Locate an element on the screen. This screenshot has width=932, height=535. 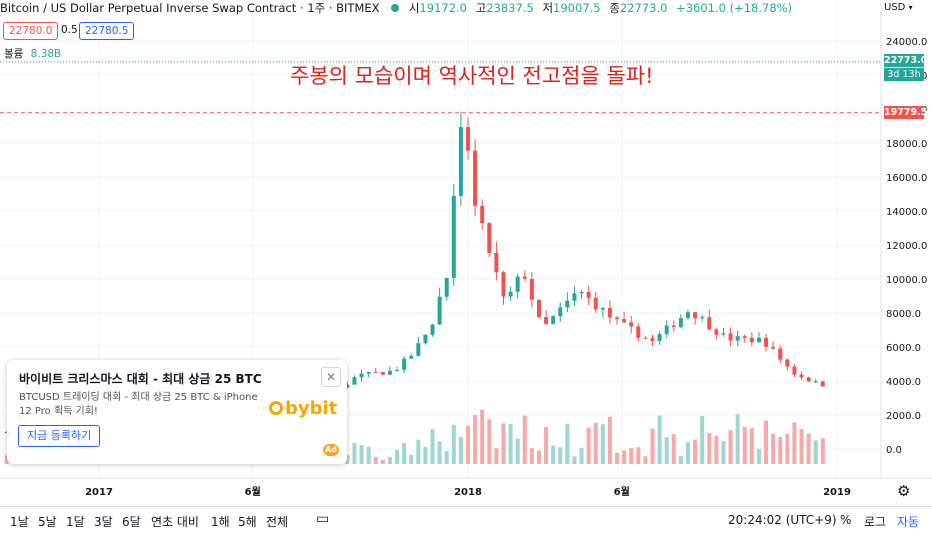
range-ytd: 연초 대비 is located at coordinates (175, 522).